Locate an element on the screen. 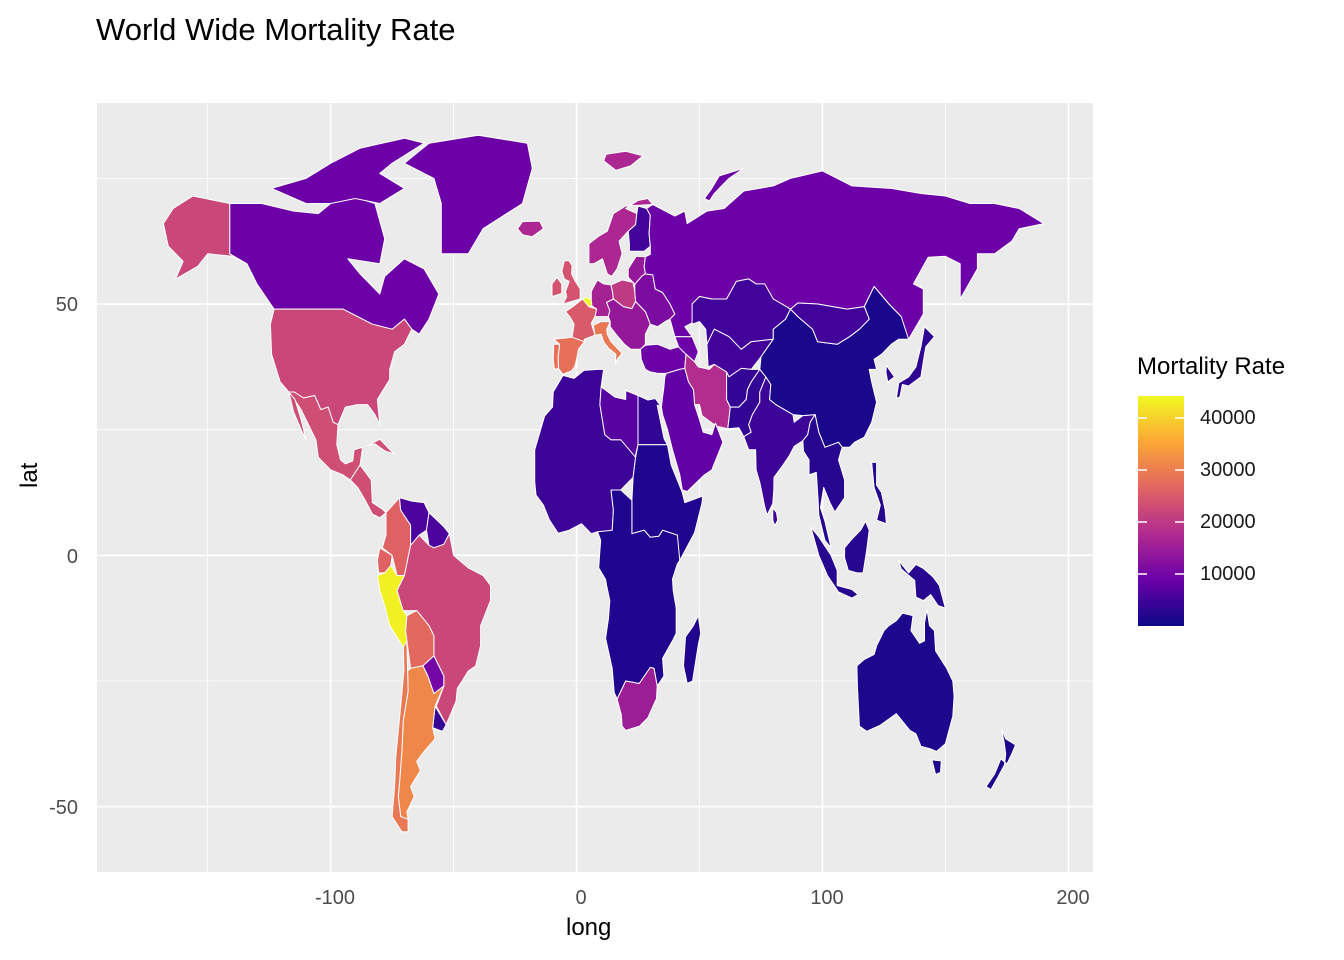 This screenshot has width=1344, height=960. region-greenland is located at coordinates (468, 194).